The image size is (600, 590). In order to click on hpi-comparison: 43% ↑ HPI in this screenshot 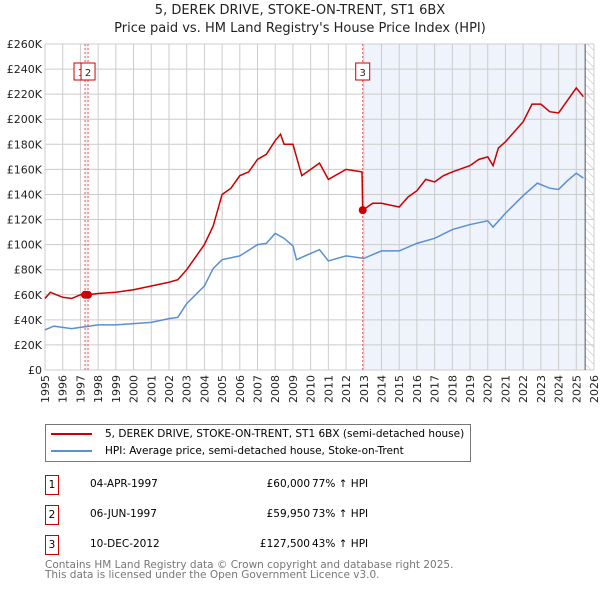, I will do `click(340, 544)`.